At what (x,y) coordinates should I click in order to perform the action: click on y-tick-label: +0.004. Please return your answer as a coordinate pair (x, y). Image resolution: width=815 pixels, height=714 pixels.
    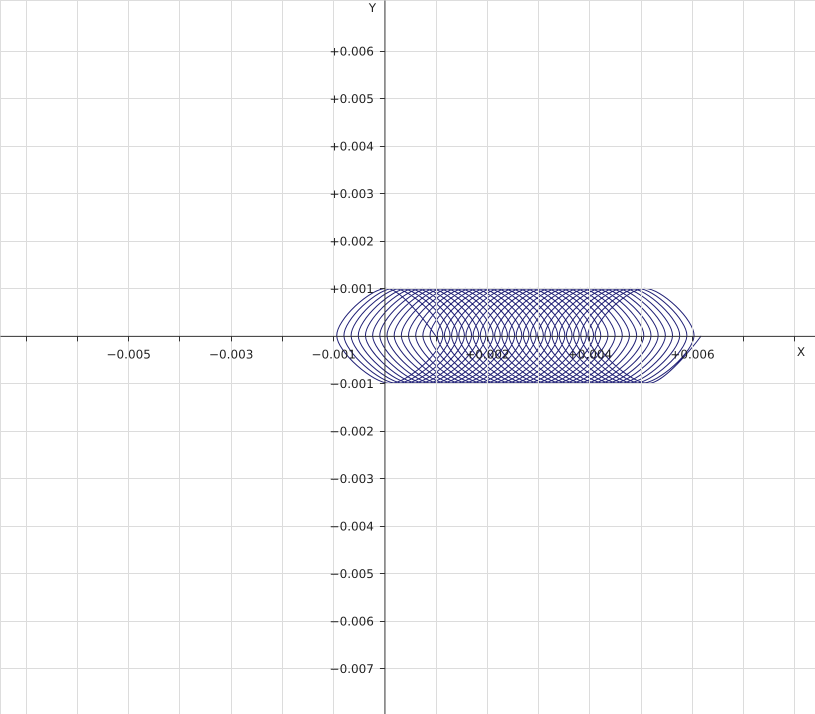
    Looking at the image, I should click on (352, 146).